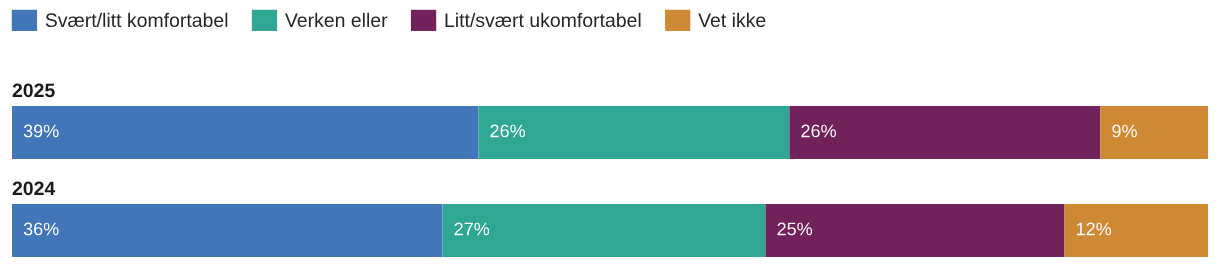 This screenshot has height=270, width=1220. Describe the element at coordinates (336, 20) in the screenshot. I see `legend-label: Verken eller` at that location.